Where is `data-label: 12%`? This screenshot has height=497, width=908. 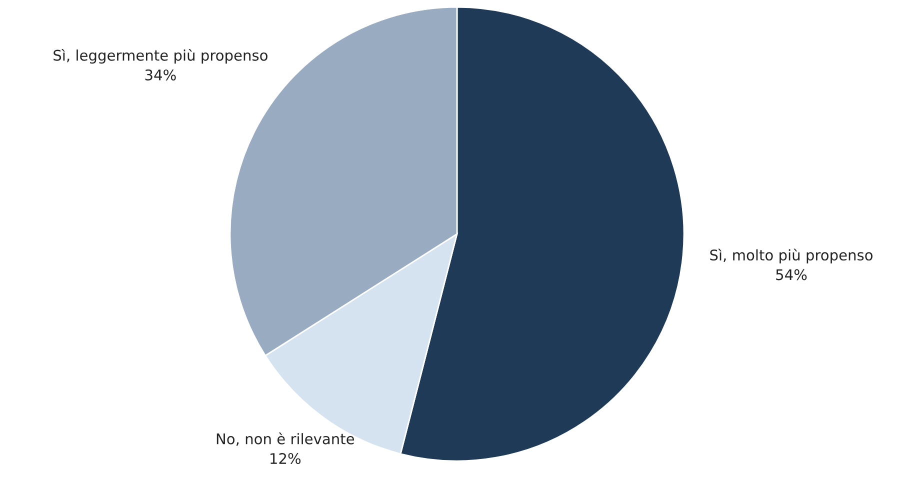
data-label: 12% is located at coordinates (285, 458).